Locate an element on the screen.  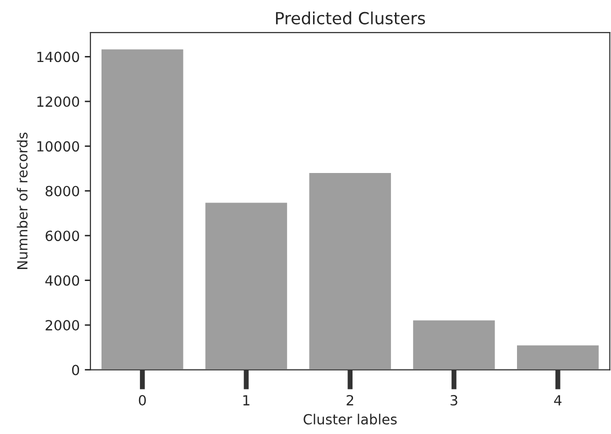
x-tick-label: 3 is located at coordinates (454, 400).